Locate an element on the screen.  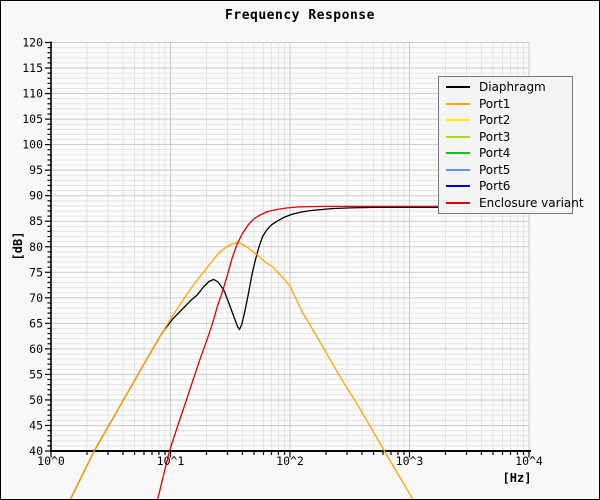
legend-item-port5: Port5 is located at coordinates (505, 170).